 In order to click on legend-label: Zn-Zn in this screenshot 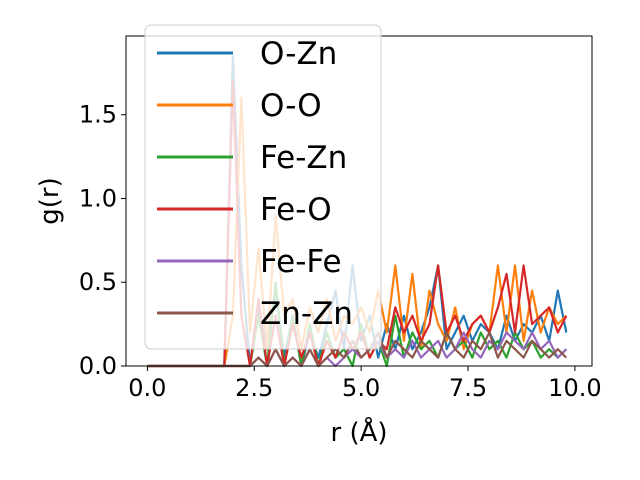, I will do `click(306, 314)`.